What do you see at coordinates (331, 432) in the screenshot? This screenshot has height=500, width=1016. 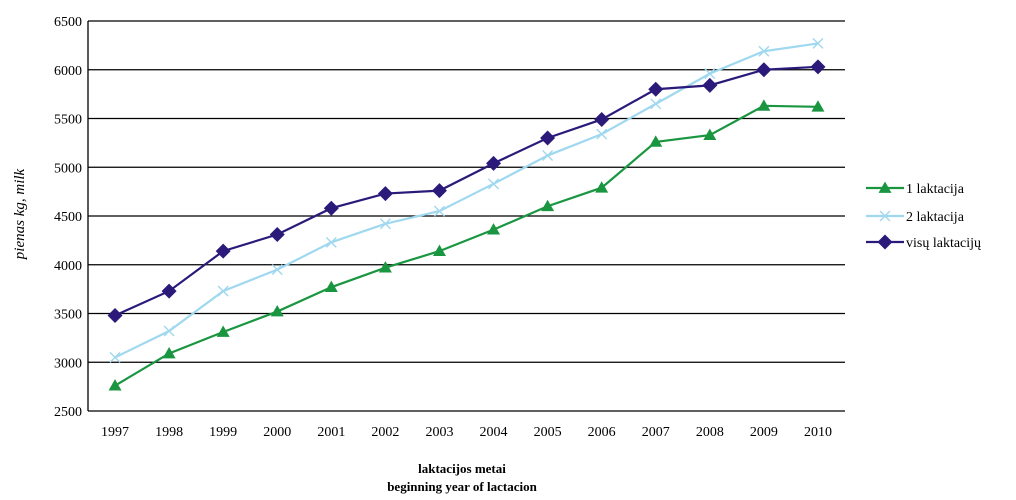 I see `x-tick-label-2001: 2001` at bounding box center [331, 432].